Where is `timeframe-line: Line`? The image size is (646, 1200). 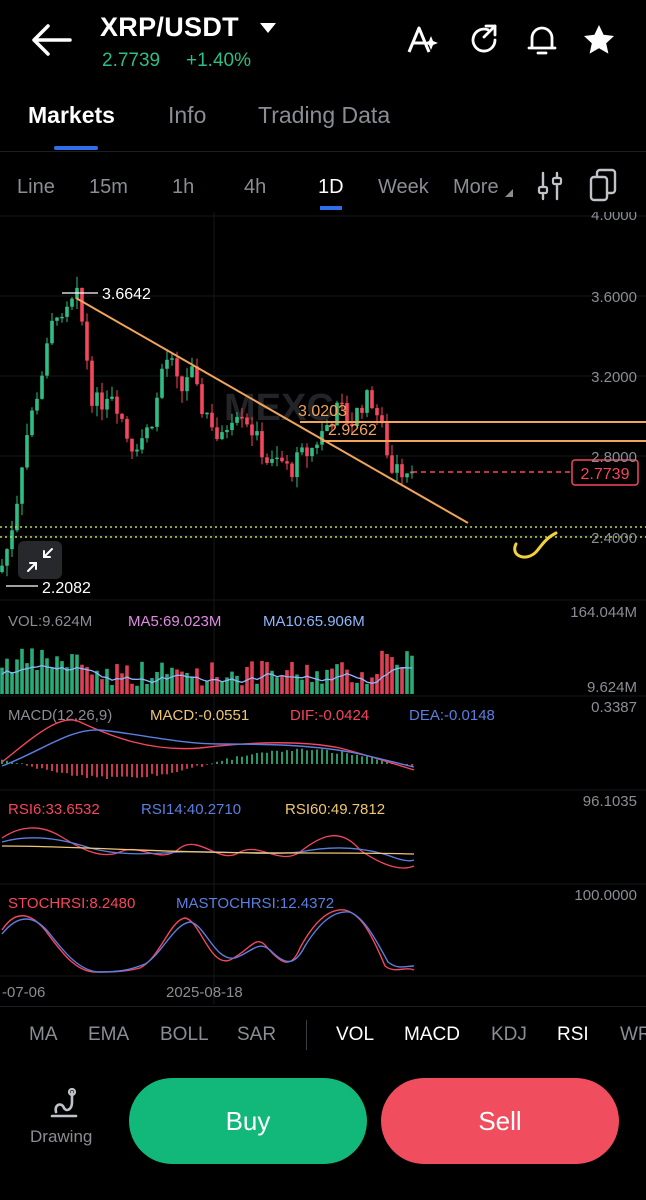
timeframe-line: Line is located at coordinates (36, 187).